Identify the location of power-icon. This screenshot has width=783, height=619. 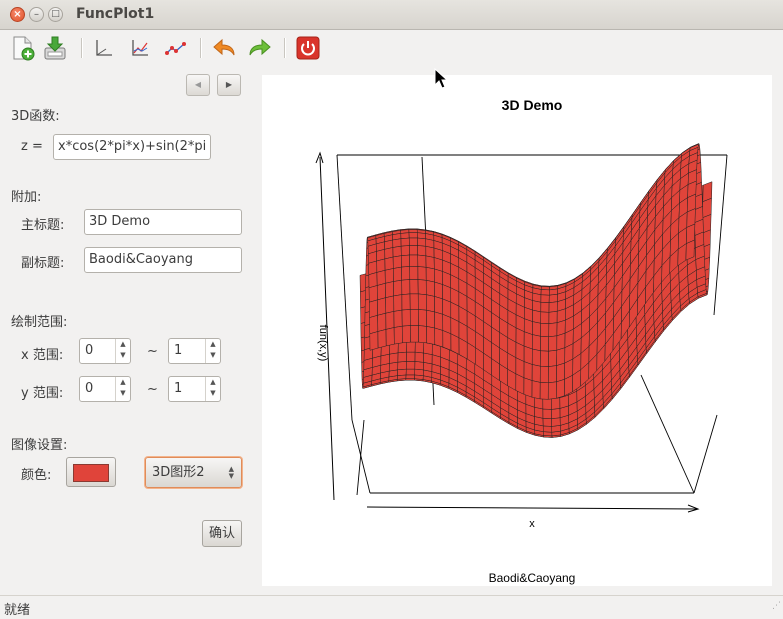
(308, 48).